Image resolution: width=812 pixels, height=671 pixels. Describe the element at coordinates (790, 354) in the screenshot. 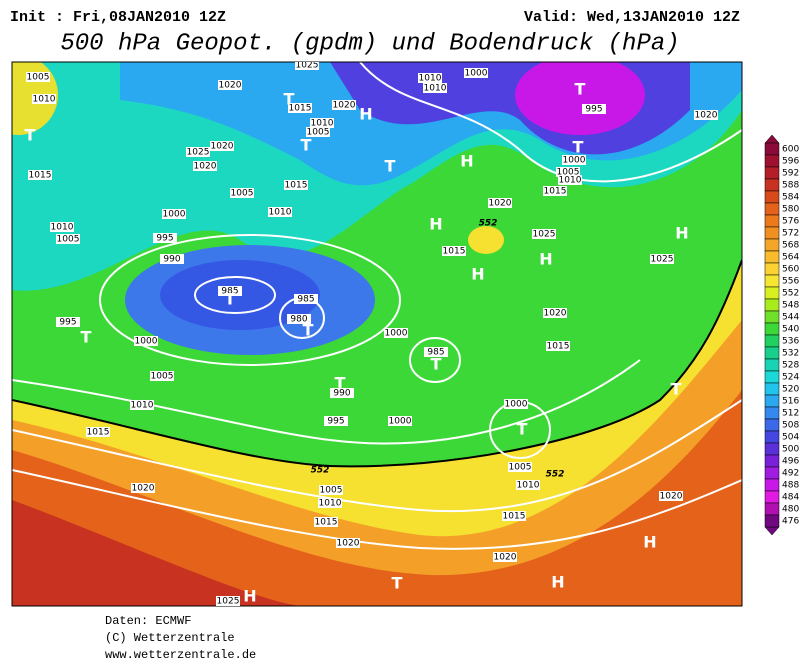

I see `legend-tick-label: 532` at that location.